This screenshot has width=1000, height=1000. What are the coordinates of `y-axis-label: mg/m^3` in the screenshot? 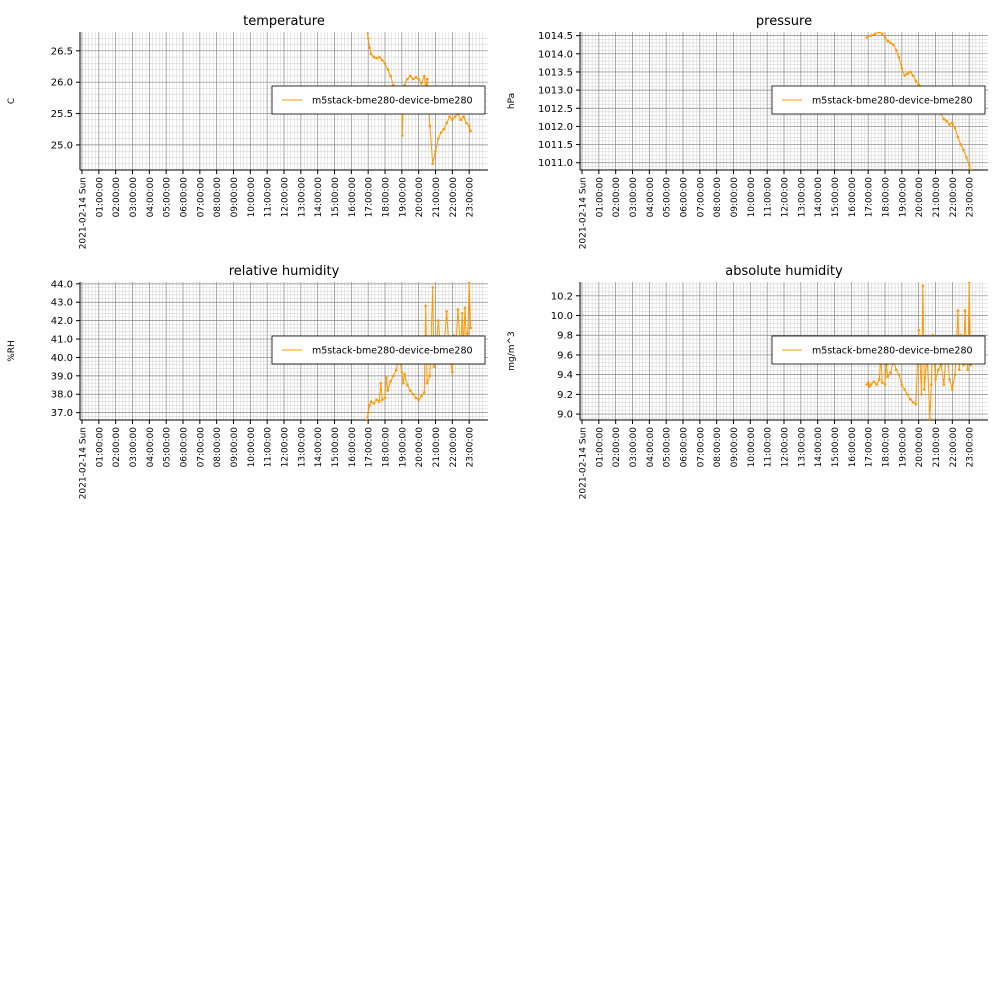 It's located at (512, 351).